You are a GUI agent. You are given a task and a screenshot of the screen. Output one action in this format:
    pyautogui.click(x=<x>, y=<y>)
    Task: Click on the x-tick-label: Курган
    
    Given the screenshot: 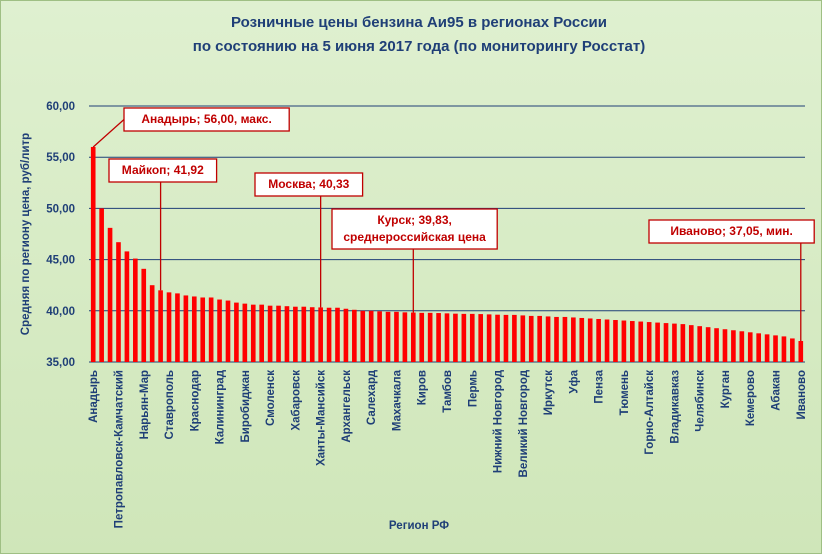 What is the action you would take?
    pyautogui.click(x=726, y=389)
    